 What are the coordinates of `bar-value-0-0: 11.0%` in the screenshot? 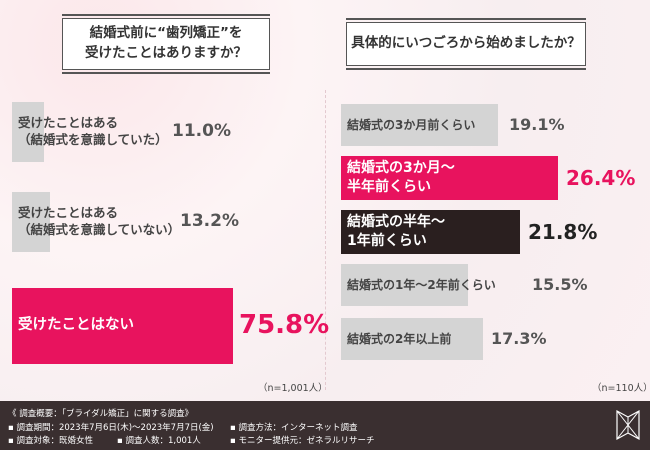 It's located at (201, 131).